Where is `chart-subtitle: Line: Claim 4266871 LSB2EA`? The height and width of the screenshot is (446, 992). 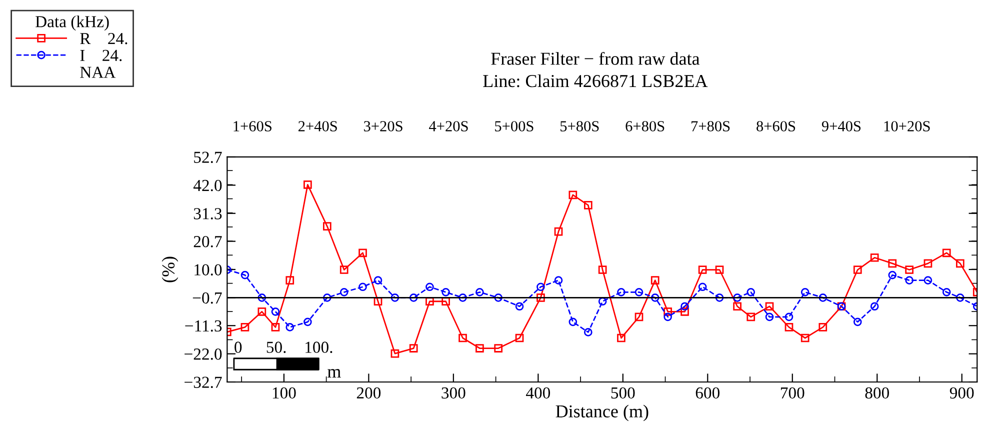 chart-subtitle: Line: Claim 4266871 LSB2EA is located at coordinates (595, 81).